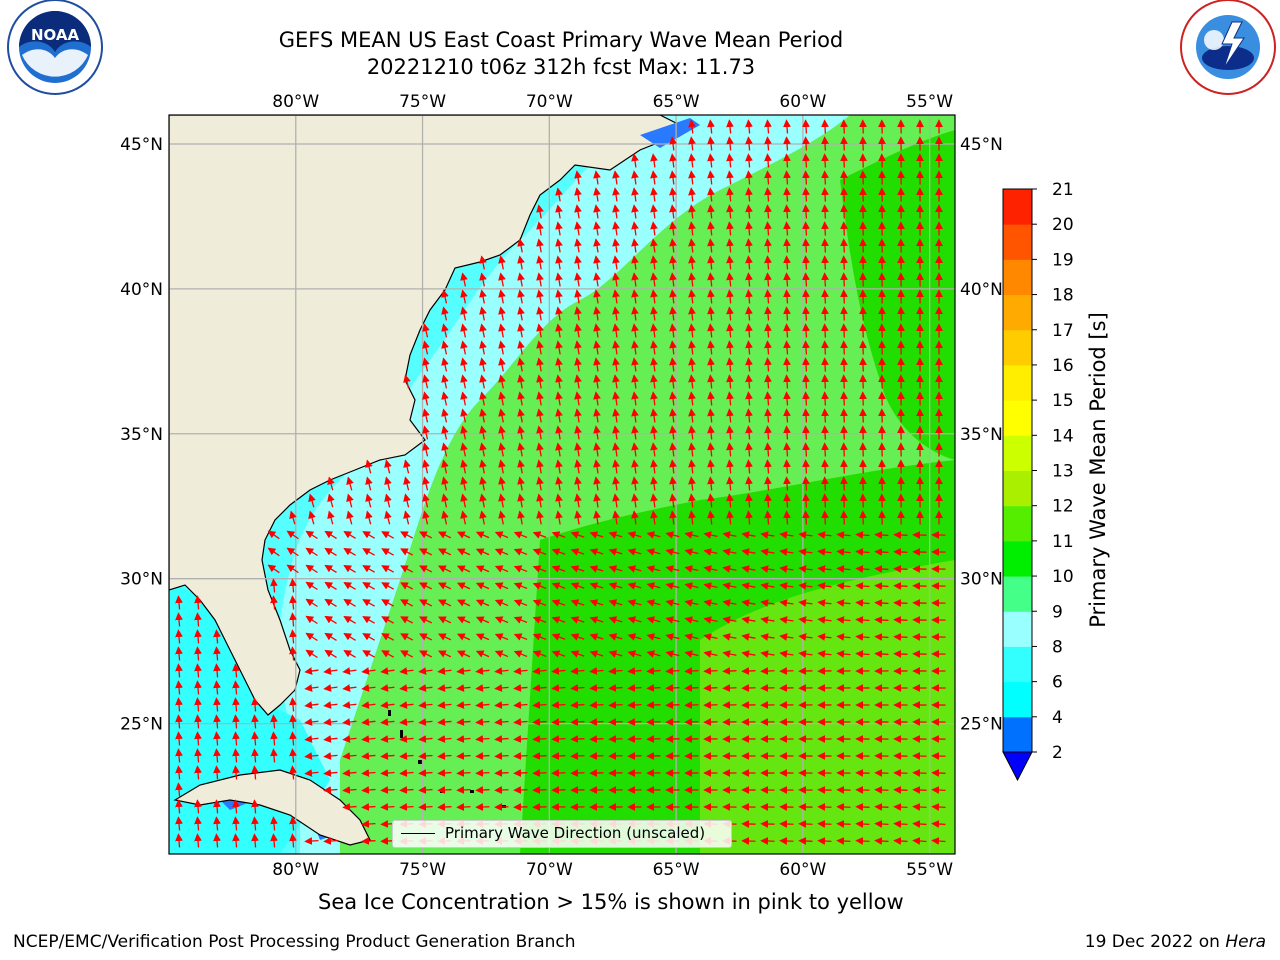 The image size is (1280, 960). I want to click on colorbar-tick-label: 17, so click(1063, 331).